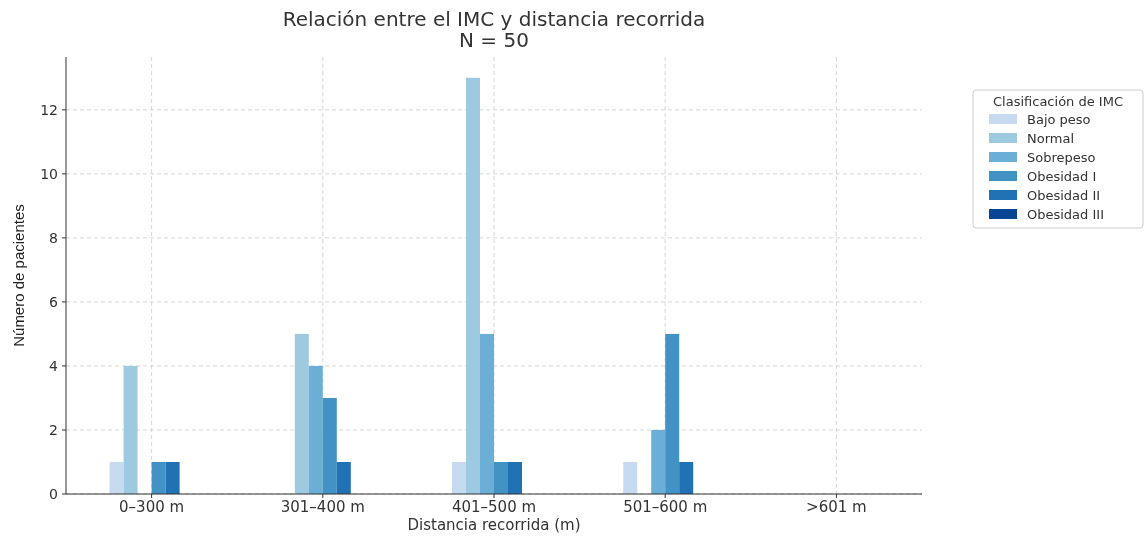  I want to click on legend-label: Bajo peso, so click(1059, 119).